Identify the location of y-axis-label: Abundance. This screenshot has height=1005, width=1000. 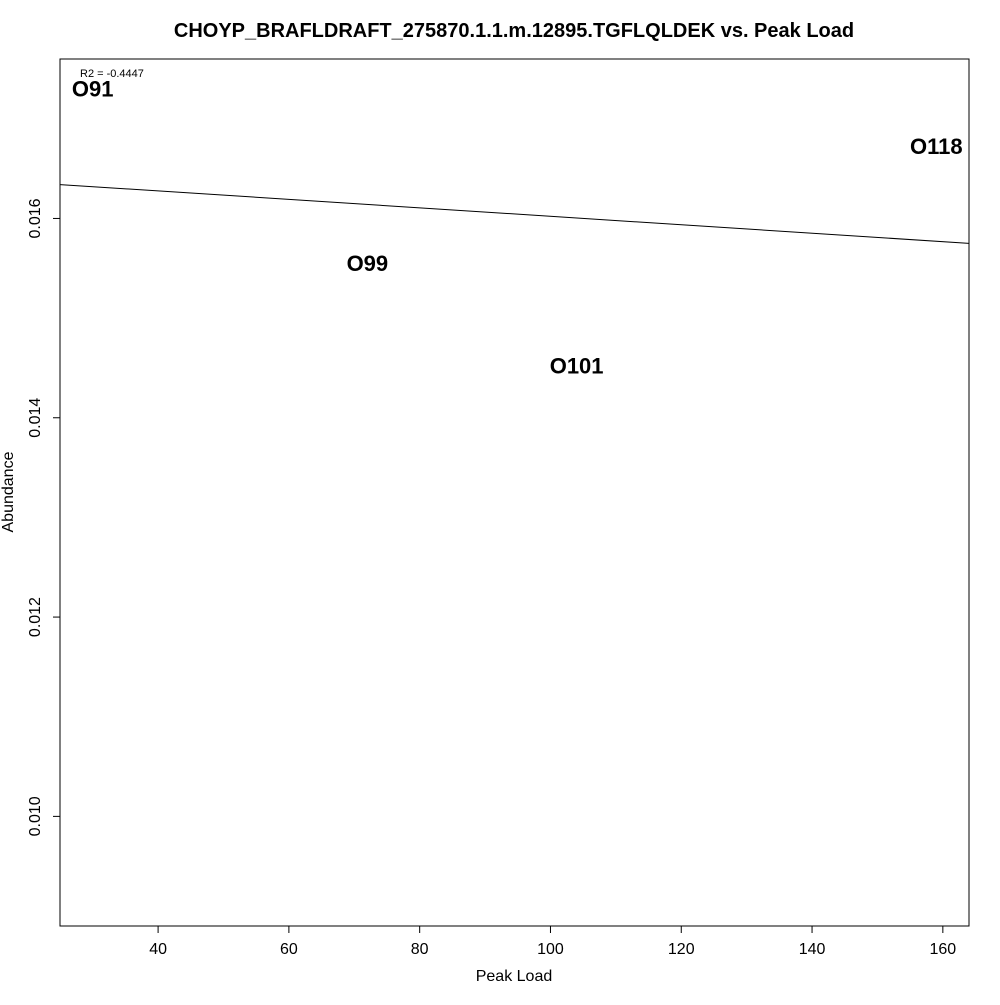
(8, 491).